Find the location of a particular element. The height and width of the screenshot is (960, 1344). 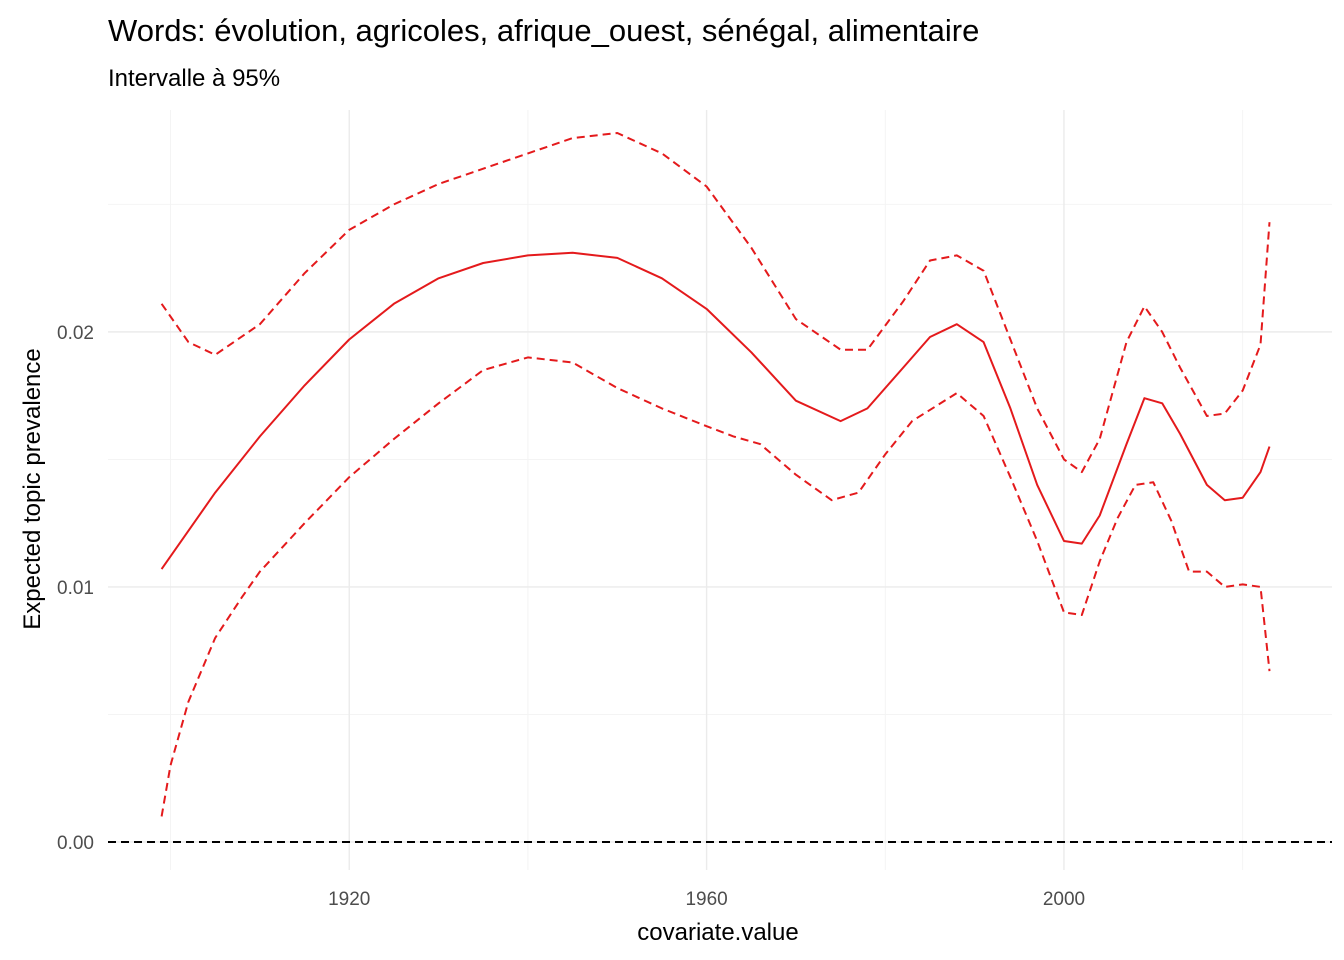

x-tick-label: 1960 is located at coordinates (706, 899).